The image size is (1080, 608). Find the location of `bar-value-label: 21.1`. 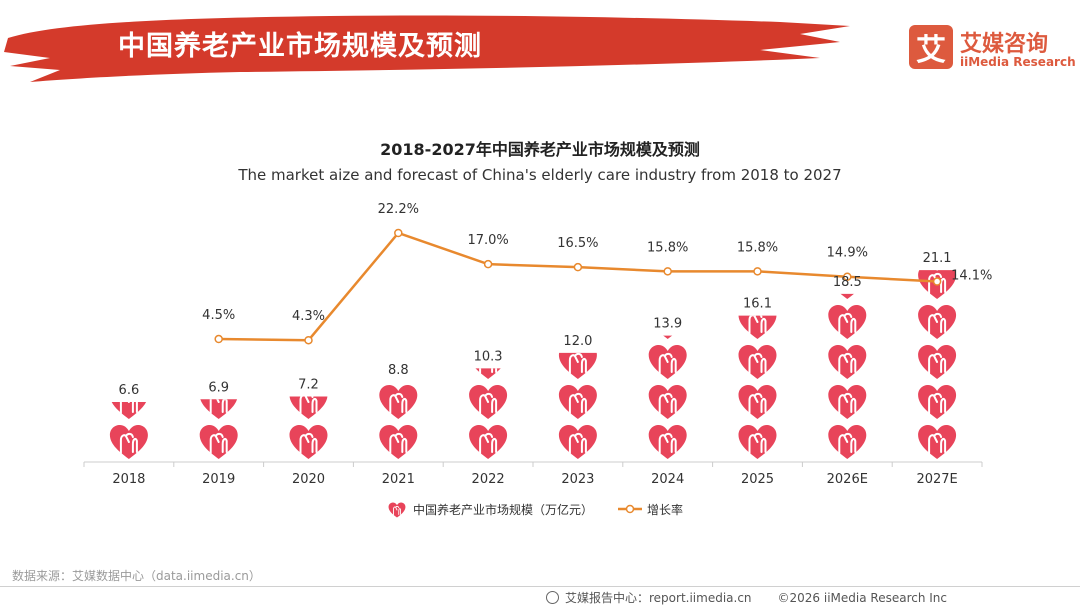

bar-value-label: 21.1 is located at coordinates (937, 258).